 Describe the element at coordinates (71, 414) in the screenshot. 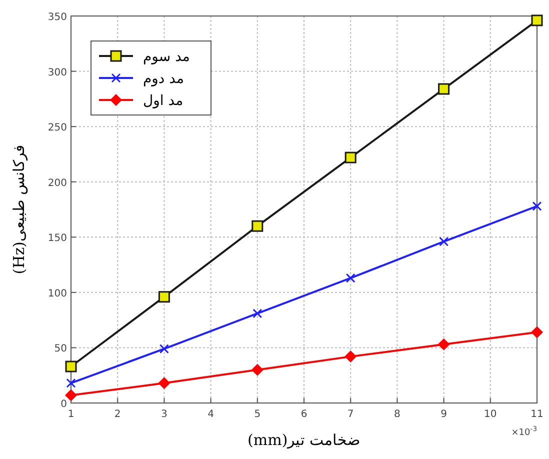

I see `x-tick-label: 1` at that location.